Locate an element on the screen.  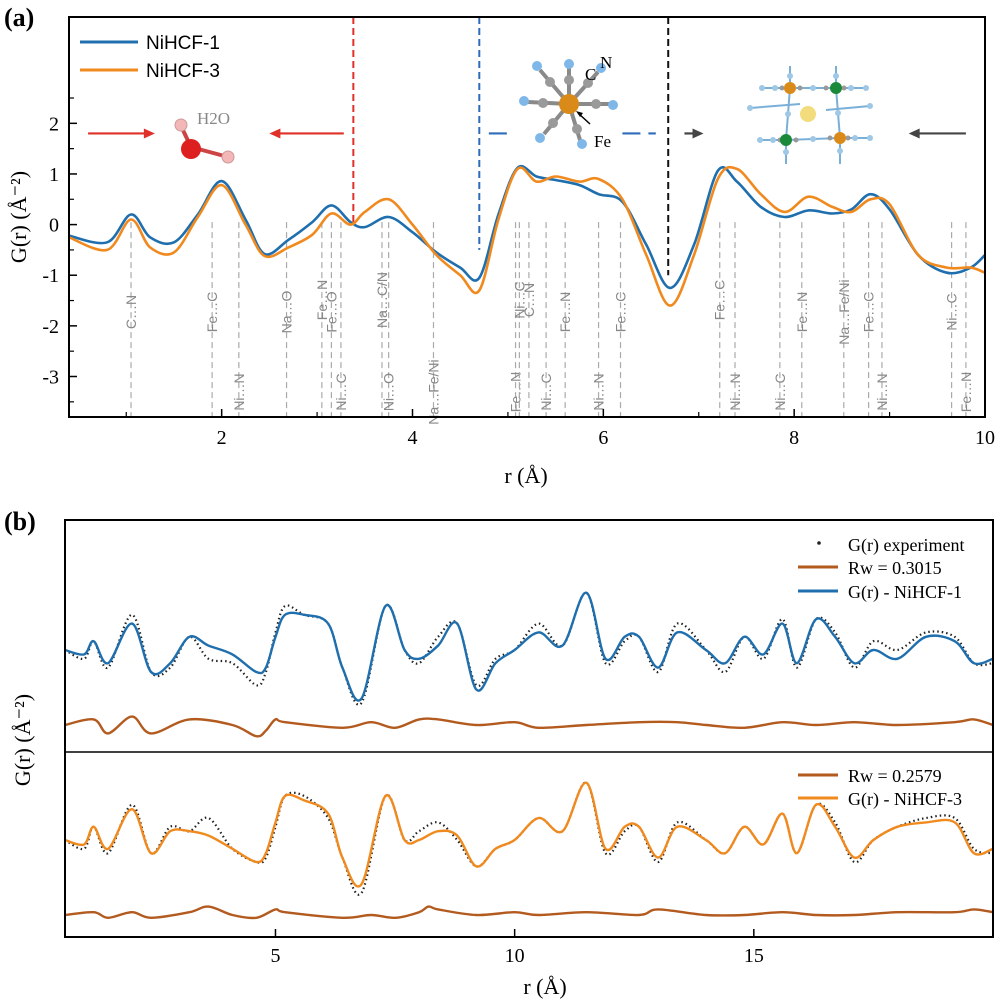
legend-label-experiment: G(r) experiment is located at coordinates (906, 545).